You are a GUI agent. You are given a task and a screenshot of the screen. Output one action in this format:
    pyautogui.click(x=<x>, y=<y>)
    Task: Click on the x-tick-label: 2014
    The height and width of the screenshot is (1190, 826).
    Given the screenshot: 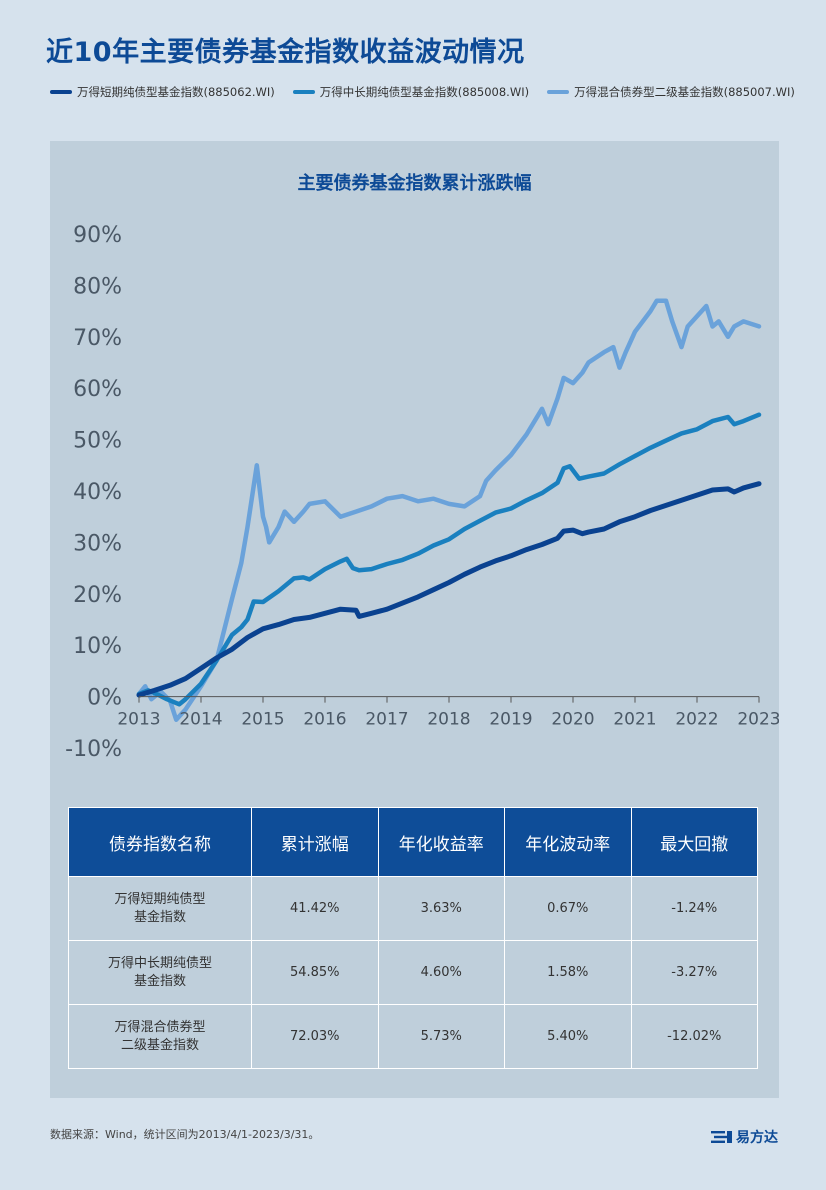 What is the action you would take?
    pyautogui.click(x=200, y=720)
    